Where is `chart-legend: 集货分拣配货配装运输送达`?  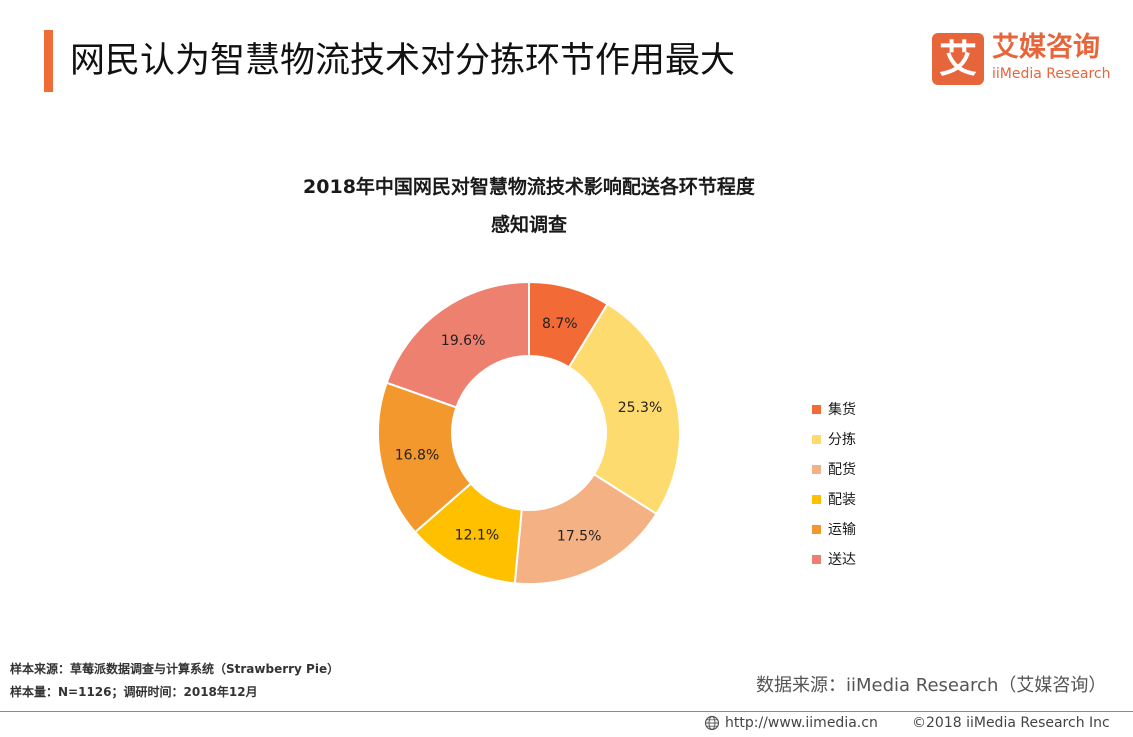 chart-legend: 集货分拣配货配装运输送达 is located at coordinates (834, 484).